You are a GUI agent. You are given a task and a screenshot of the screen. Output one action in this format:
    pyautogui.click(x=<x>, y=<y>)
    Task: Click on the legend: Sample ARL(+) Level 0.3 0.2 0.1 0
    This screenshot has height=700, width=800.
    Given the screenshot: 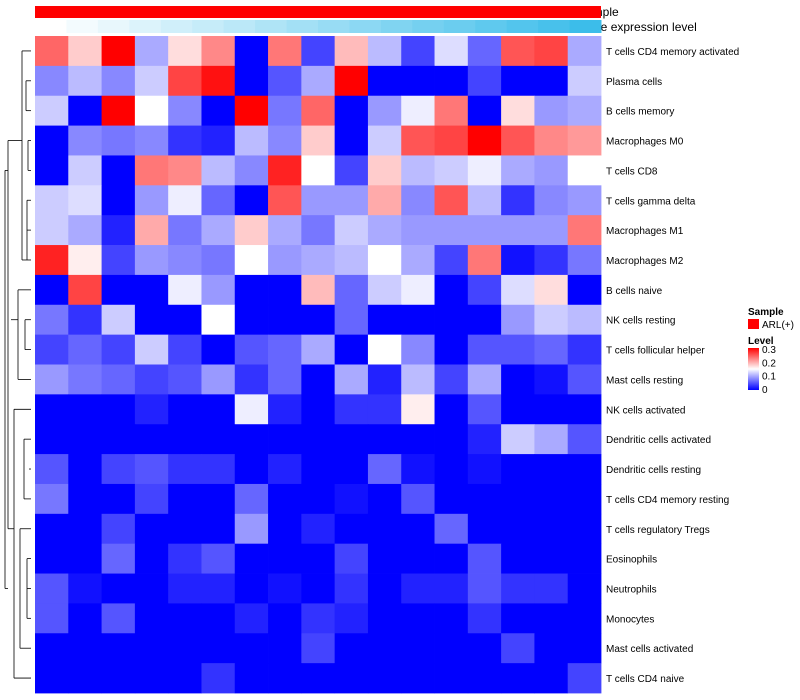 What is the action you would take?
    pyautogui.click(x=771, y=351)
    